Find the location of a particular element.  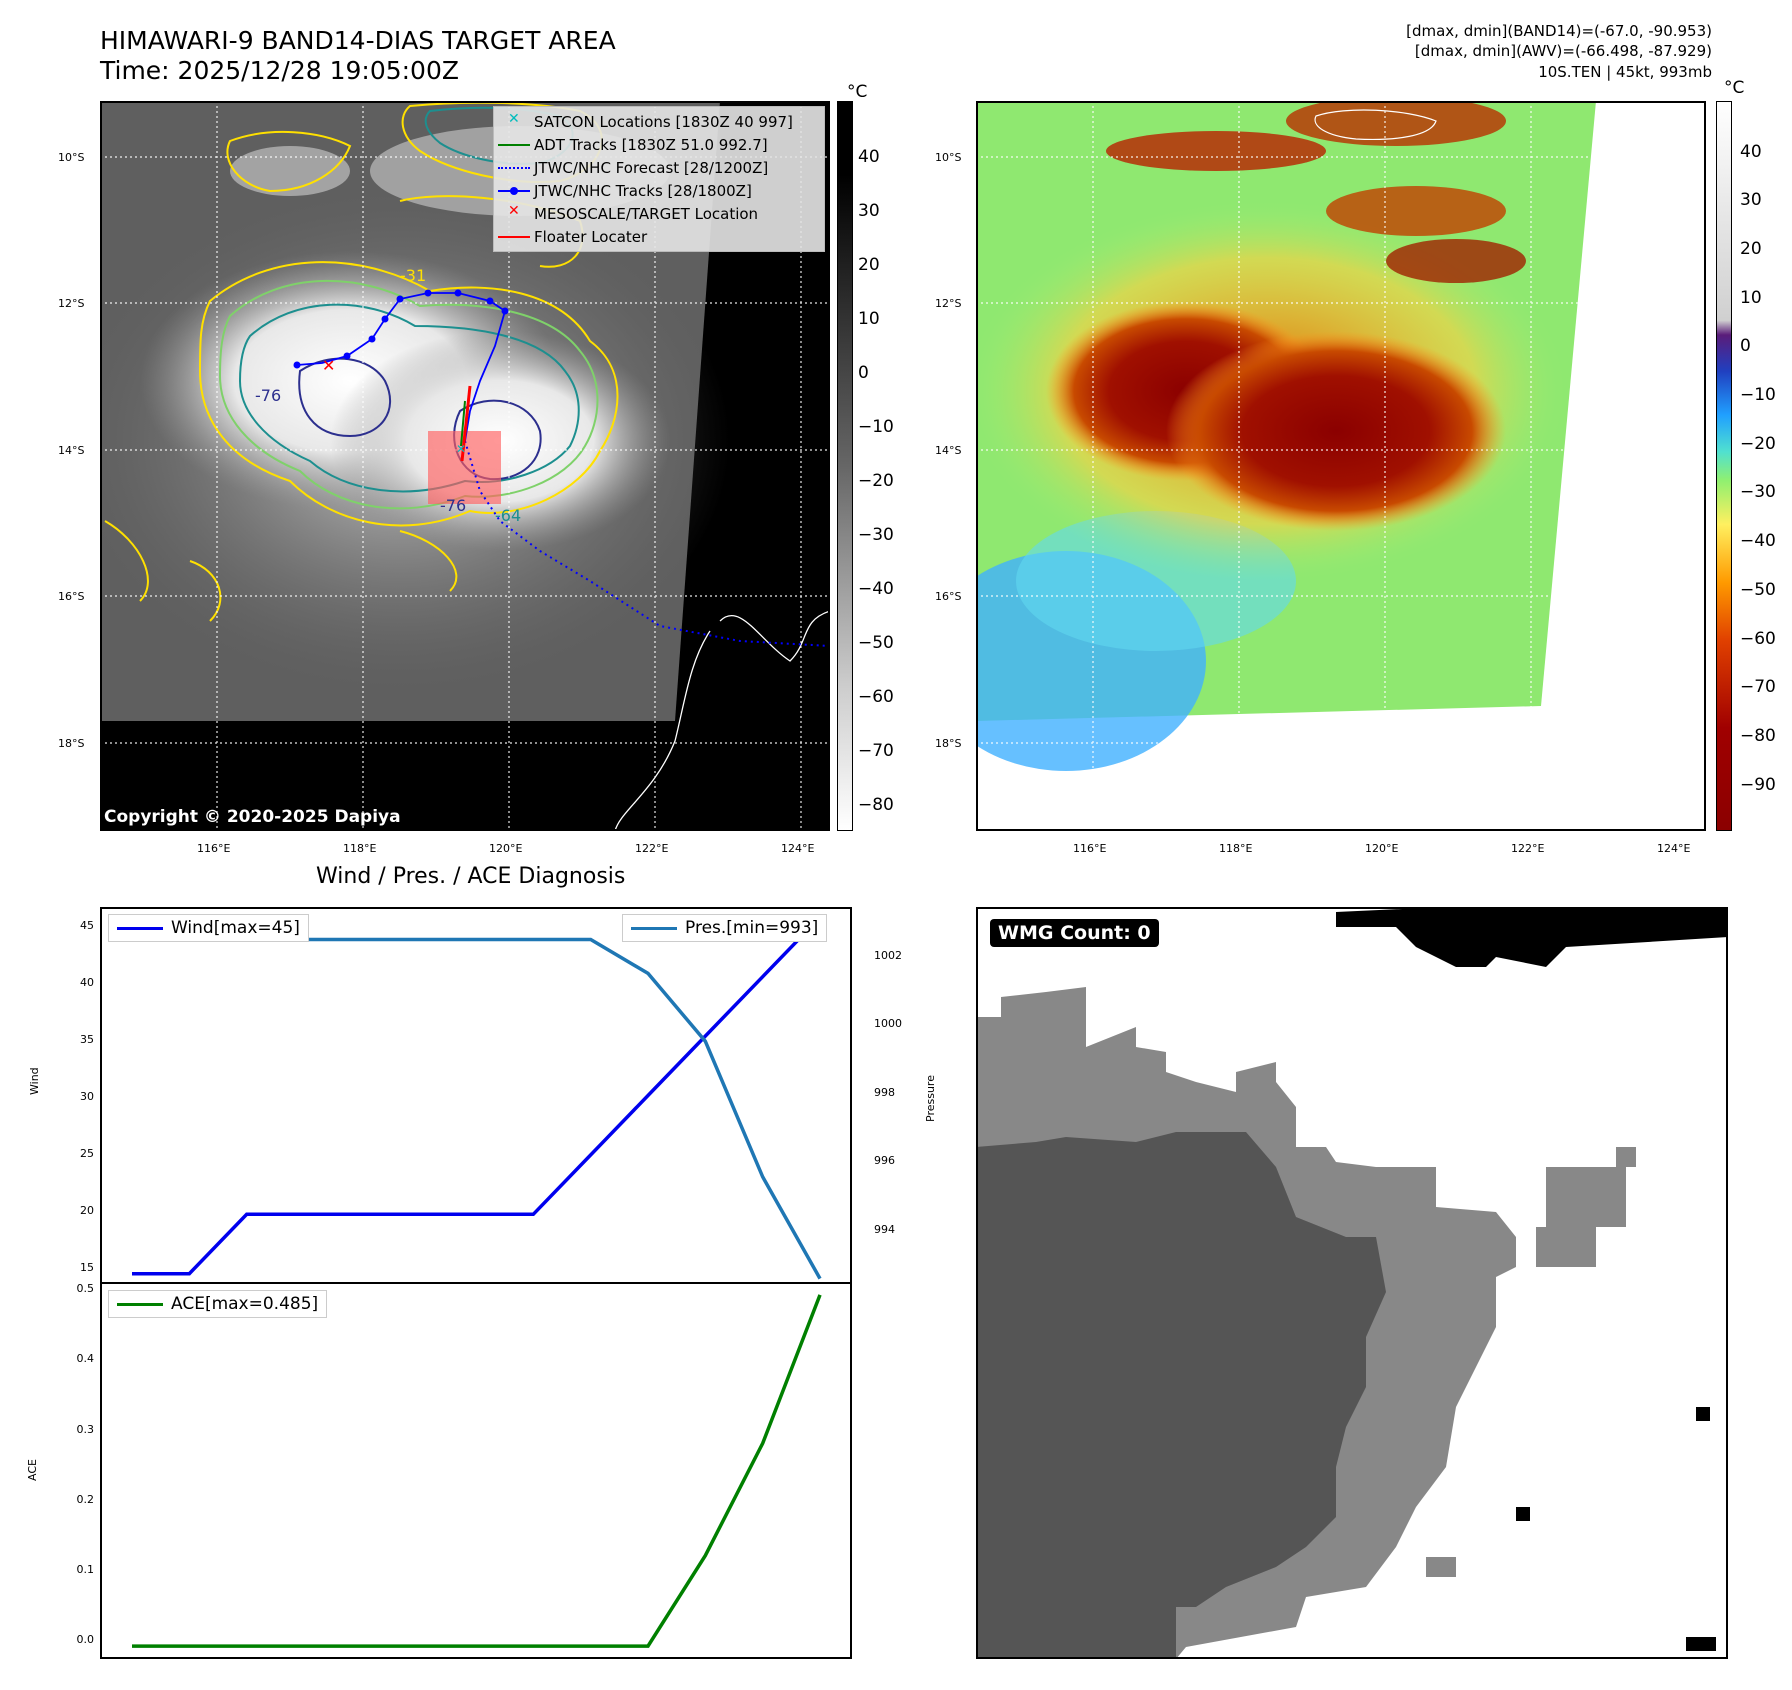

awv-colorbar is located at coordinates (1724, 466).